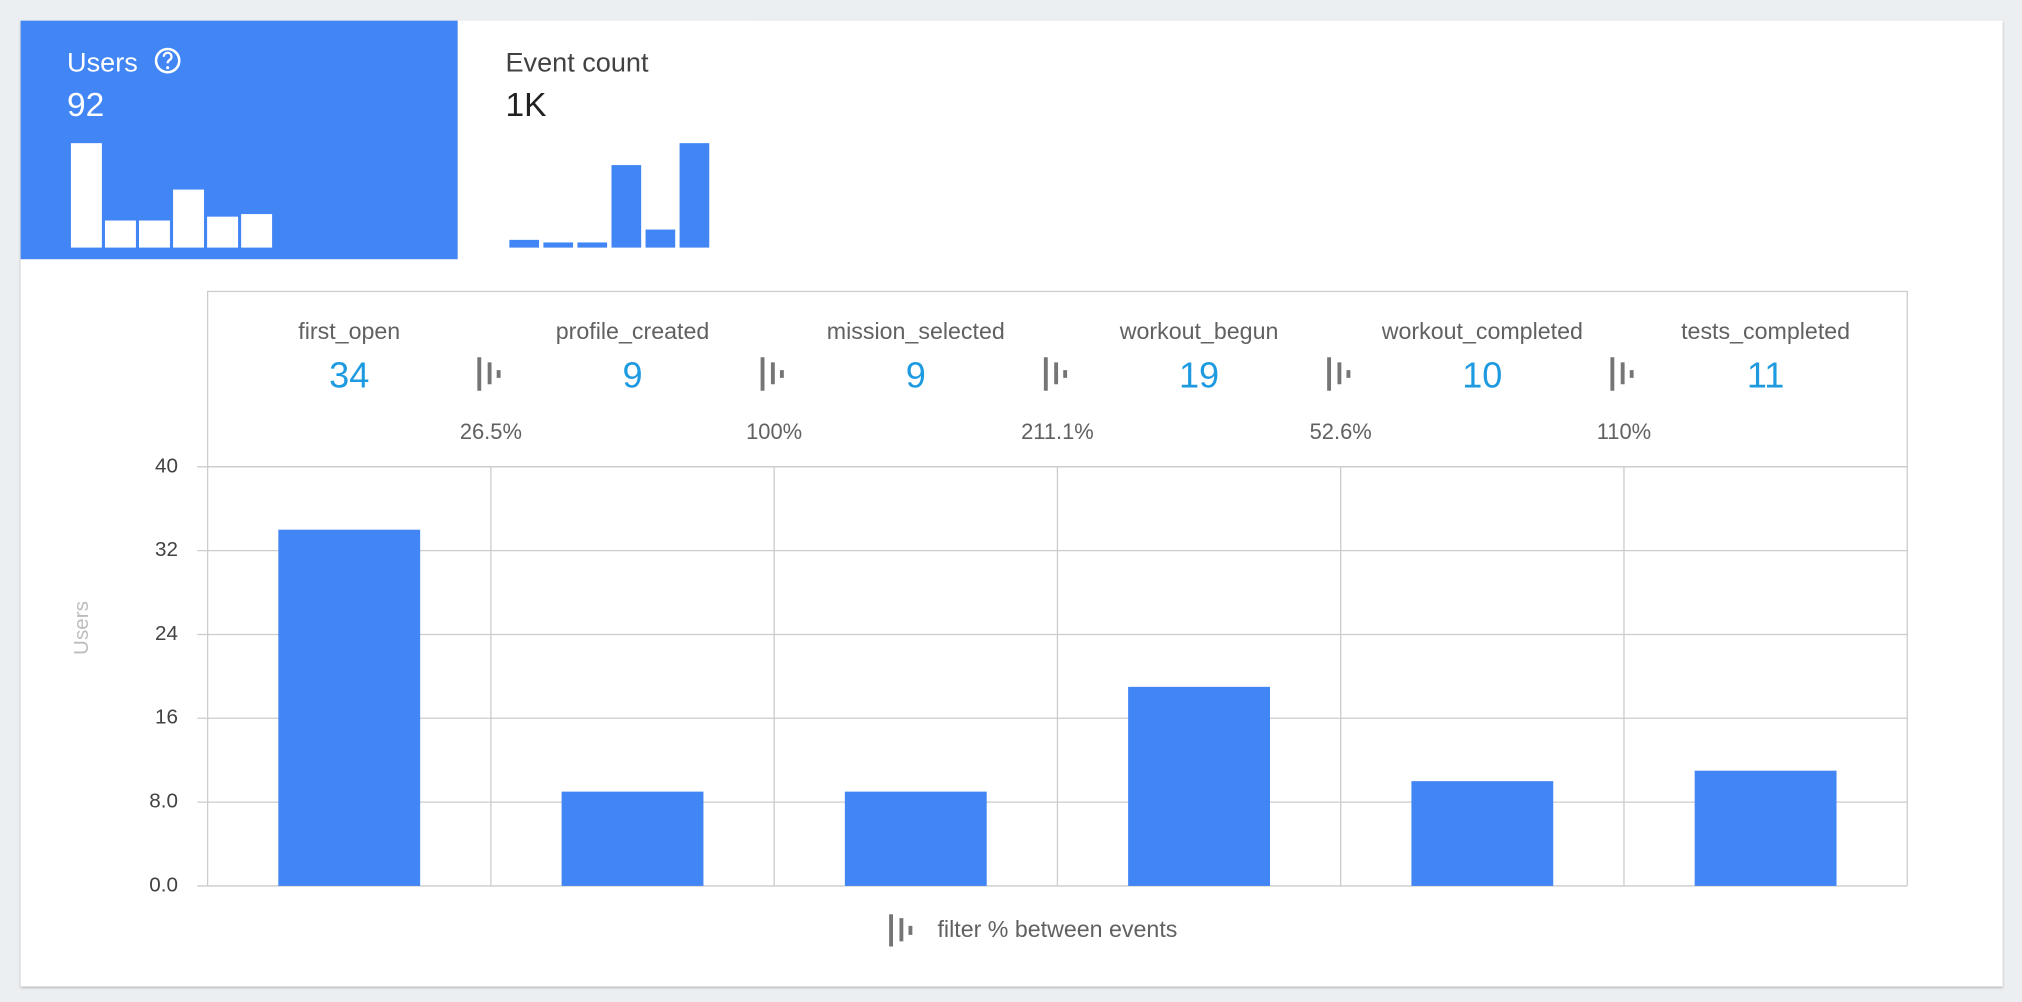  I want to click on help-icon, so click(167, 60).